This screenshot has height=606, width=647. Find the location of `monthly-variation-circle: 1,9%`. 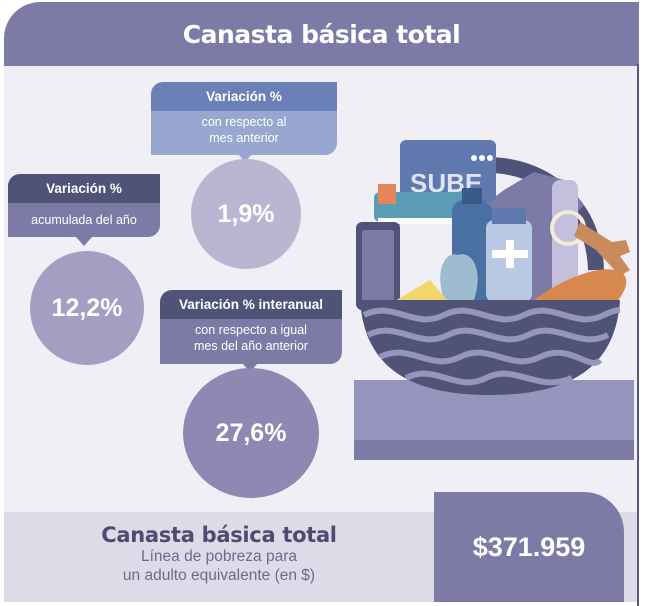

monthly-variation-circle: 1,9% is located at coordinates (246, 214).